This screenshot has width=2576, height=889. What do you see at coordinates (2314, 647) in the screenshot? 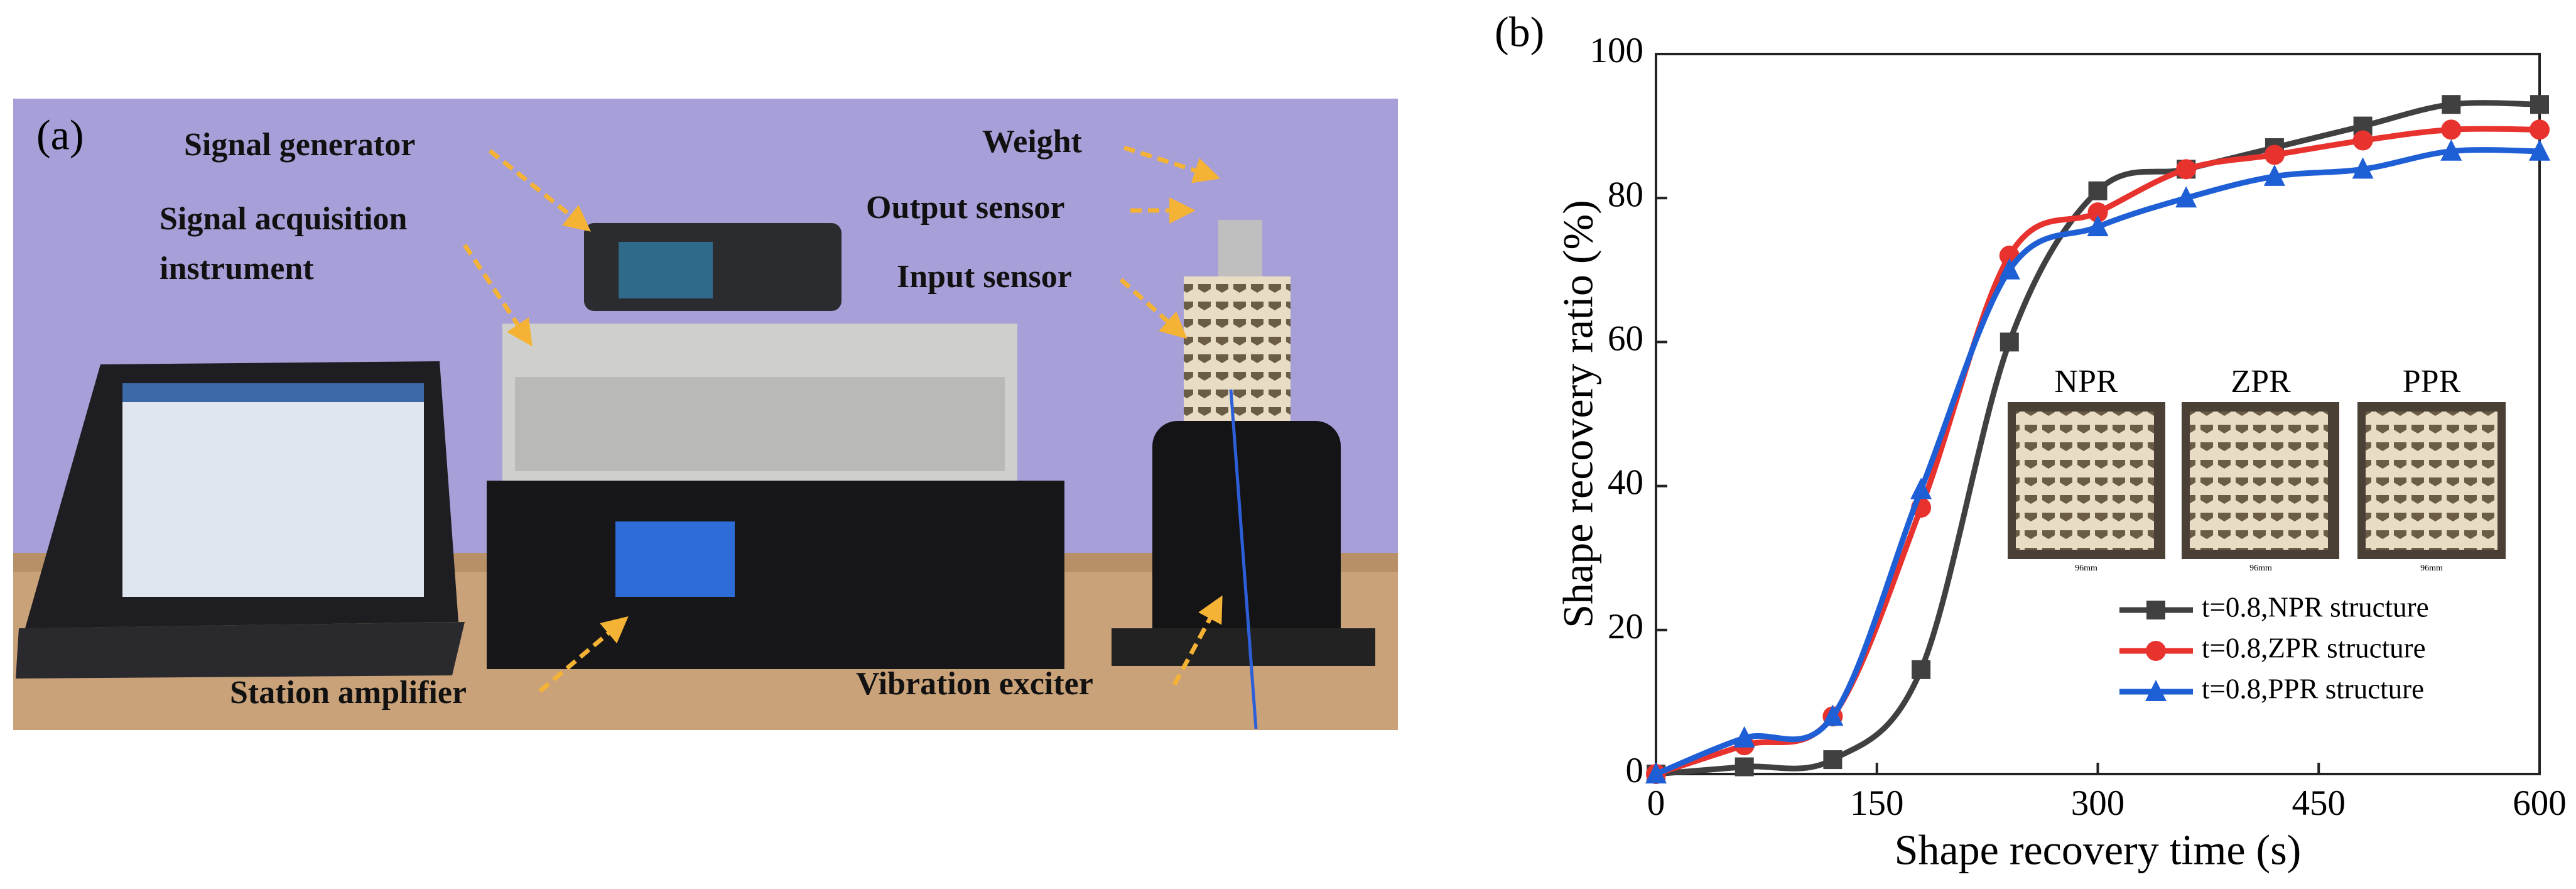
I see `legend-label: t=0.8,ZPR structure` at bounding box center [2314, 647].